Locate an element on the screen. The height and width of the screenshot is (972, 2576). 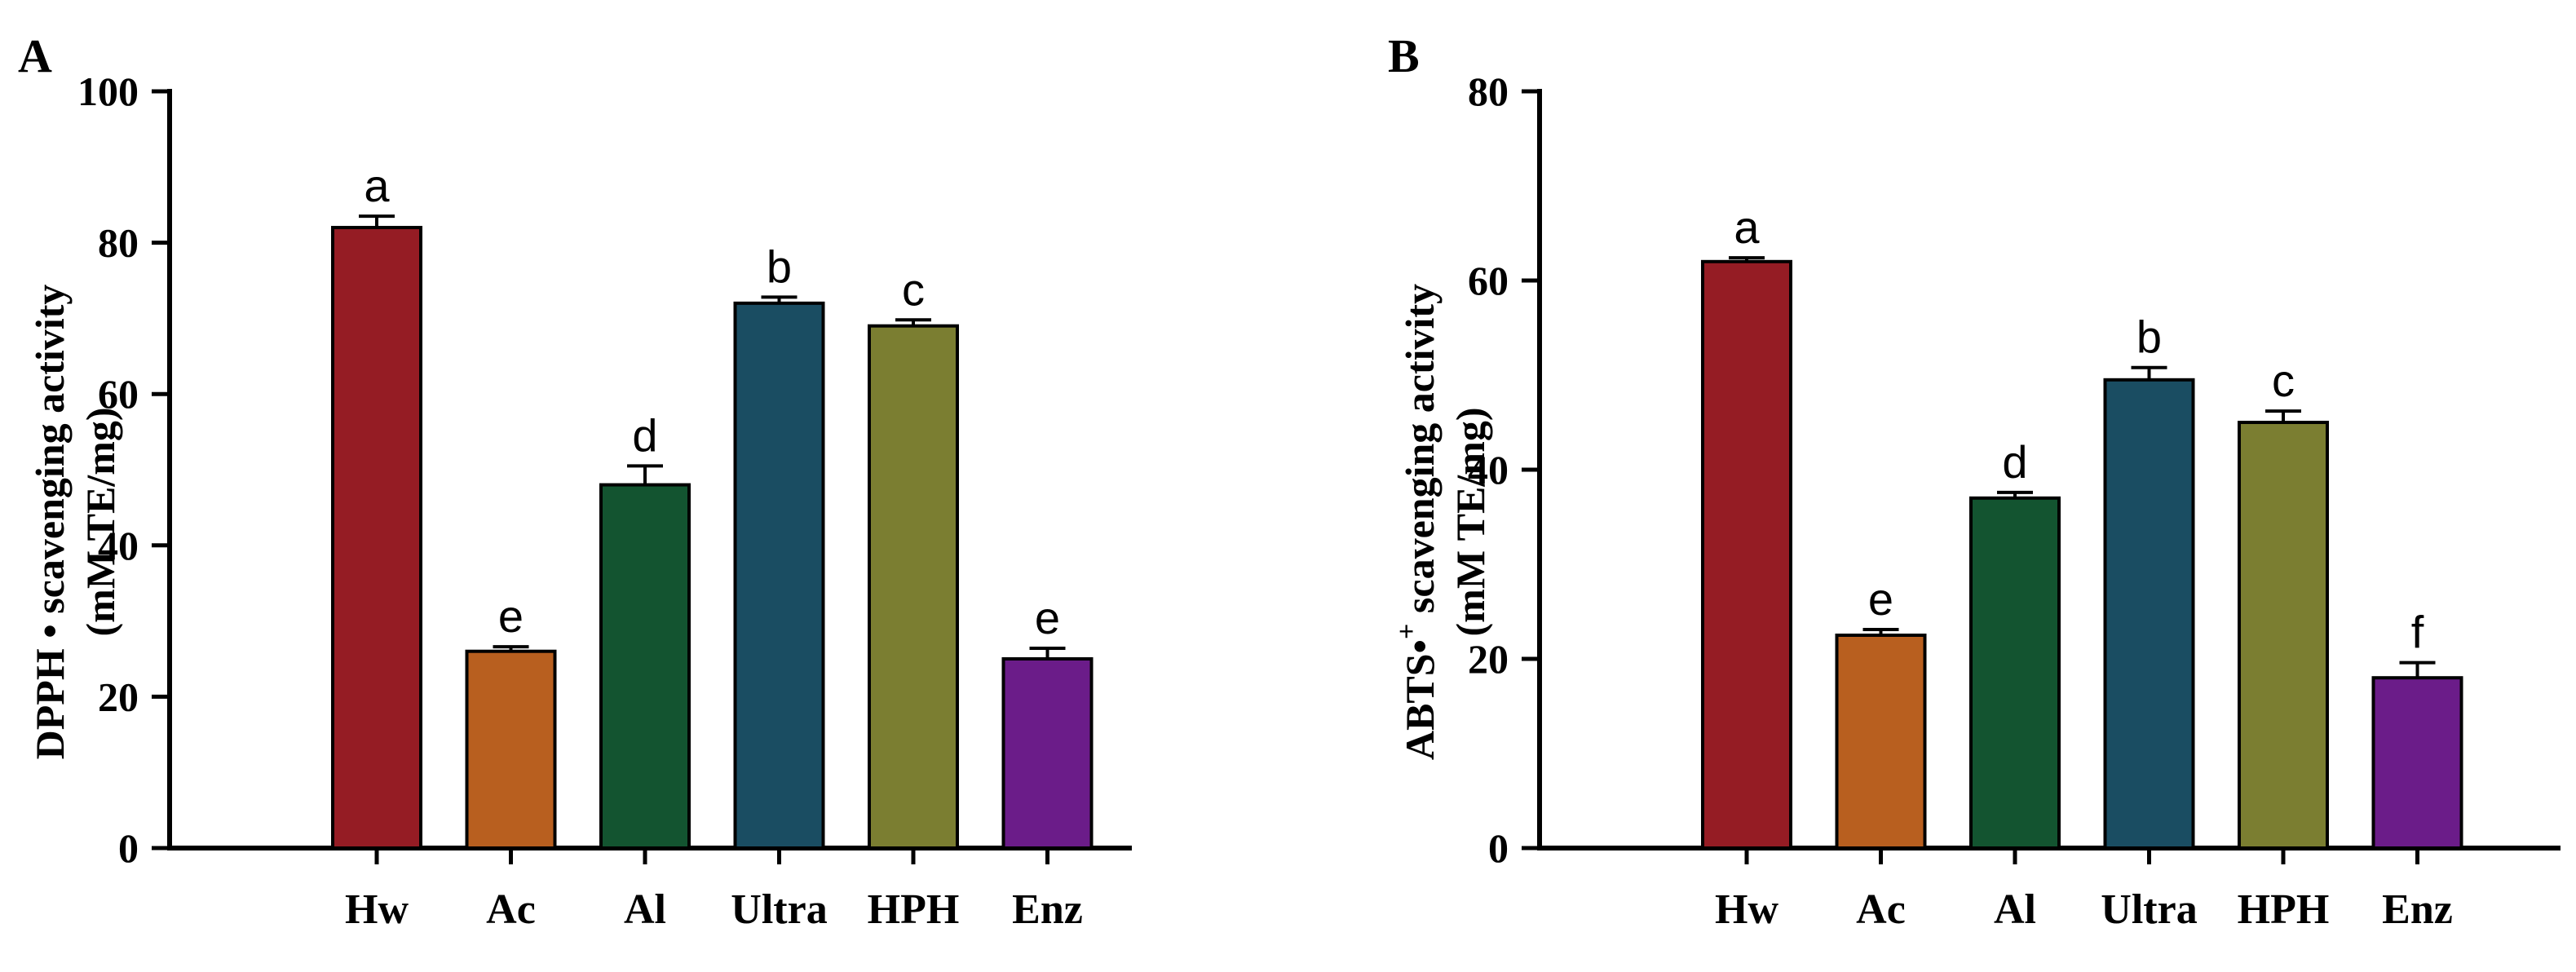
y-tick-label-b-1: 20 is located at coordinates (1488, 659).